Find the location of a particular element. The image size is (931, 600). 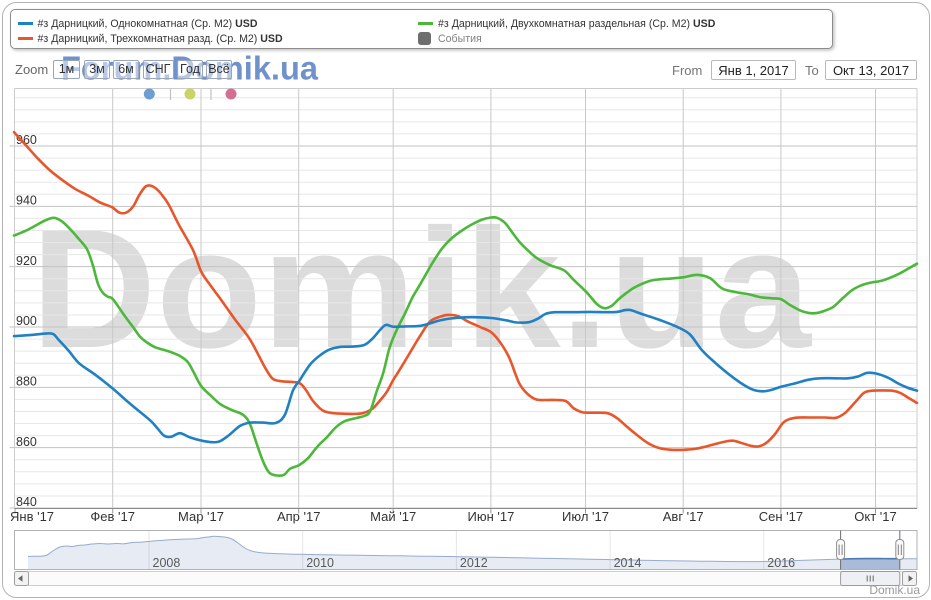

svg-text: 860 is located at coordinates (26, 442).